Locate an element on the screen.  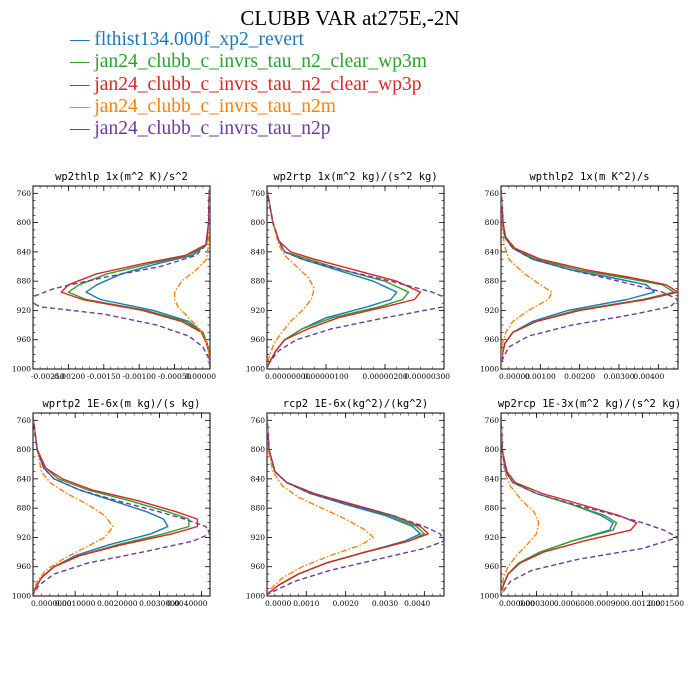
panel-title: wpthlp2 1x(m K^2)/s is located at coordinates (589, 177).